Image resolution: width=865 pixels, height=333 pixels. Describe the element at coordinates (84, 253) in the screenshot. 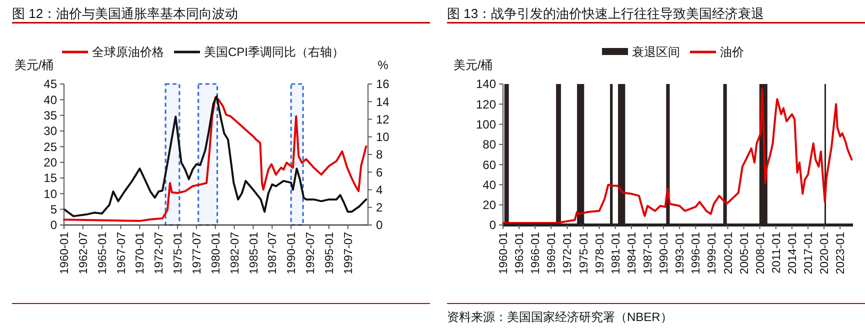

I see `x-tick-label: 1962-07` at that location.